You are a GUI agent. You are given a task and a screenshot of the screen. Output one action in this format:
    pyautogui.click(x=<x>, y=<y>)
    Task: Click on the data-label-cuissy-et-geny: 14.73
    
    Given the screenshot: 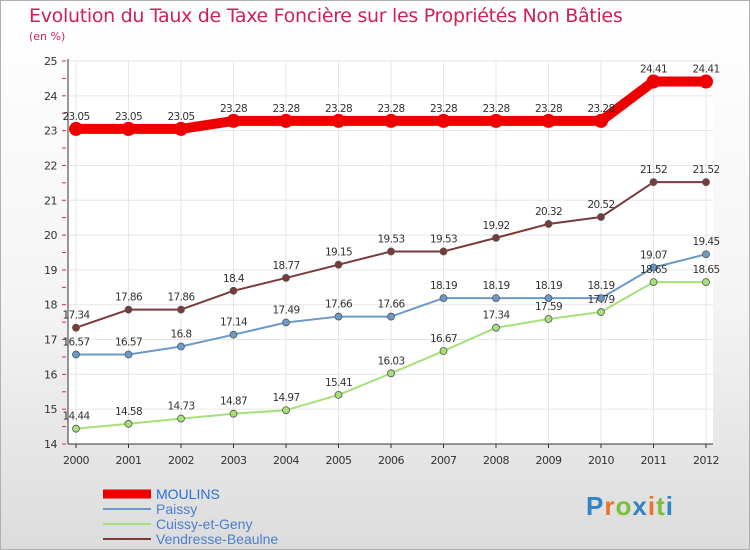 What is the action you would take?
    pyautogui.click(x=180, y=407)
    